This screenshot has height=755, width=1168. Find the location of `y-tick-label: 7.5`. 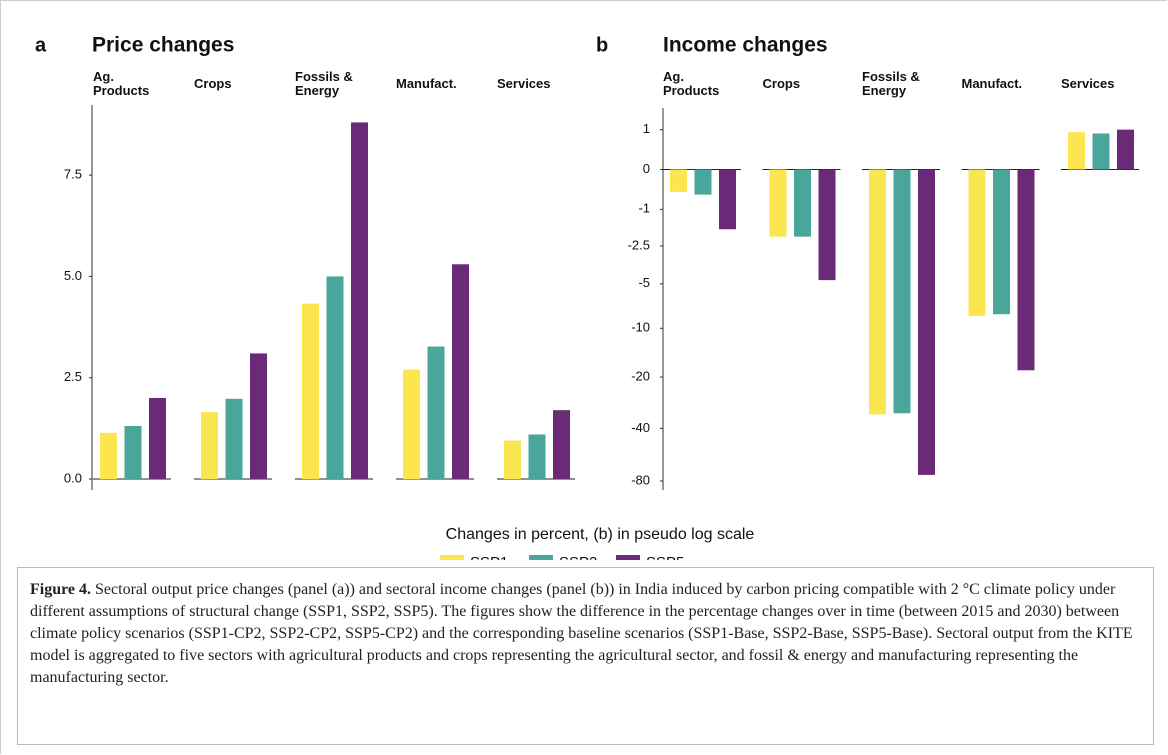

y-tick-label: 7.5 is located at coordinates (73, 174).